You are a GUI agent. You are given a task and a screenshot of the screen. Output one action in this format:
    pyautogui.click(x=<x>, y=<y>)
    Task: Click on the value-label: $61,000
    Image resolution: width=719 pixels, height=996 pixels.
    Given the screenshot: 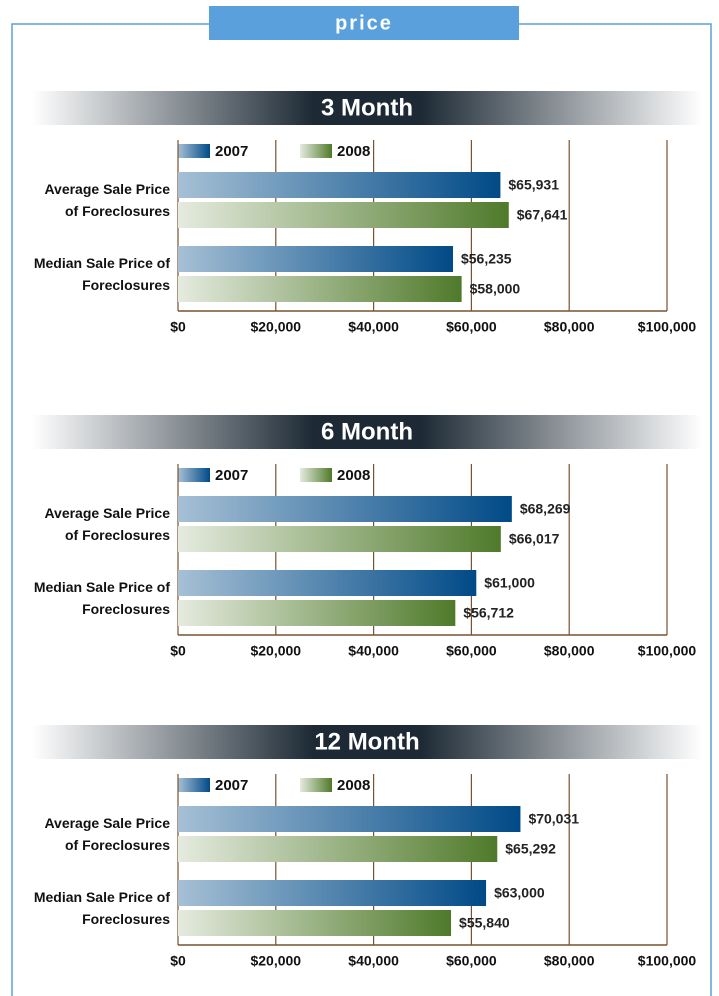 What is the action you would take?
    pyautogui.click(x=509, y=583)
    